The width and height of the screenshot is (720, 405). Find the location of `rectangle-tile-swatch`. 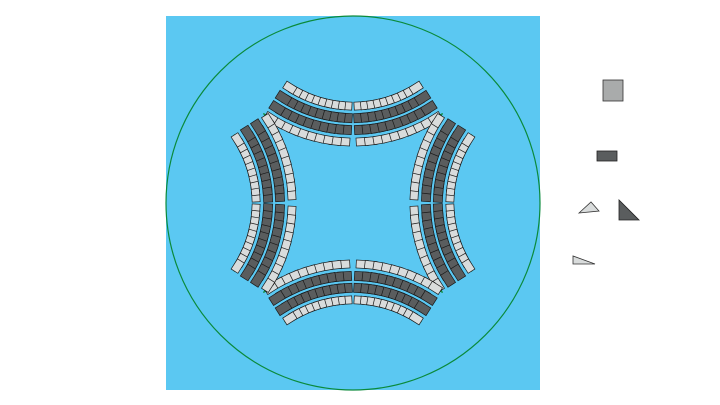

rectangle-tile-swatch is located at coordinates (607, 156).